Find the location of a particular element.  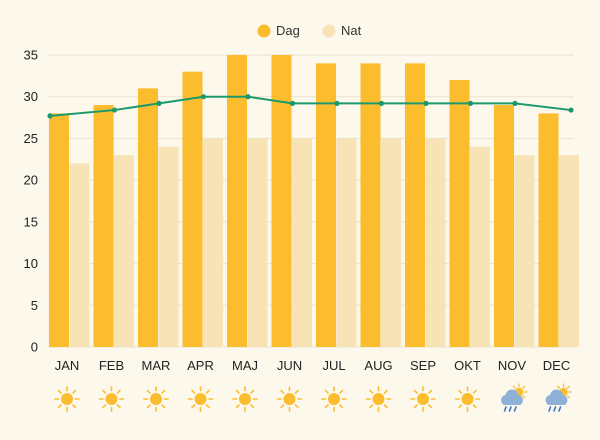

legend-label-nat: Nat is located at coordinates (351, 30).